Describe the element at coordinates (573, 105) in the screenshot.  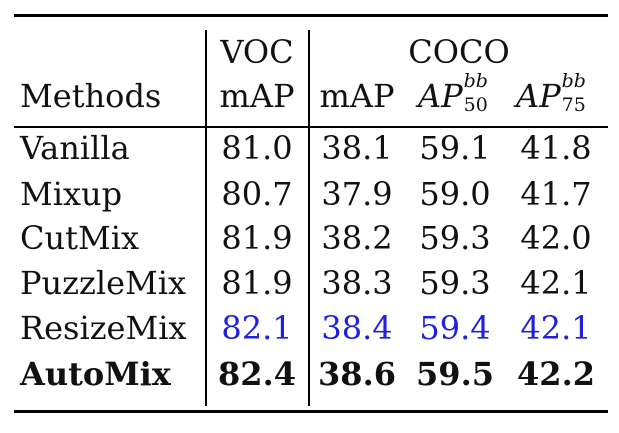
I see `header-ap75-sub: 75` at that location.